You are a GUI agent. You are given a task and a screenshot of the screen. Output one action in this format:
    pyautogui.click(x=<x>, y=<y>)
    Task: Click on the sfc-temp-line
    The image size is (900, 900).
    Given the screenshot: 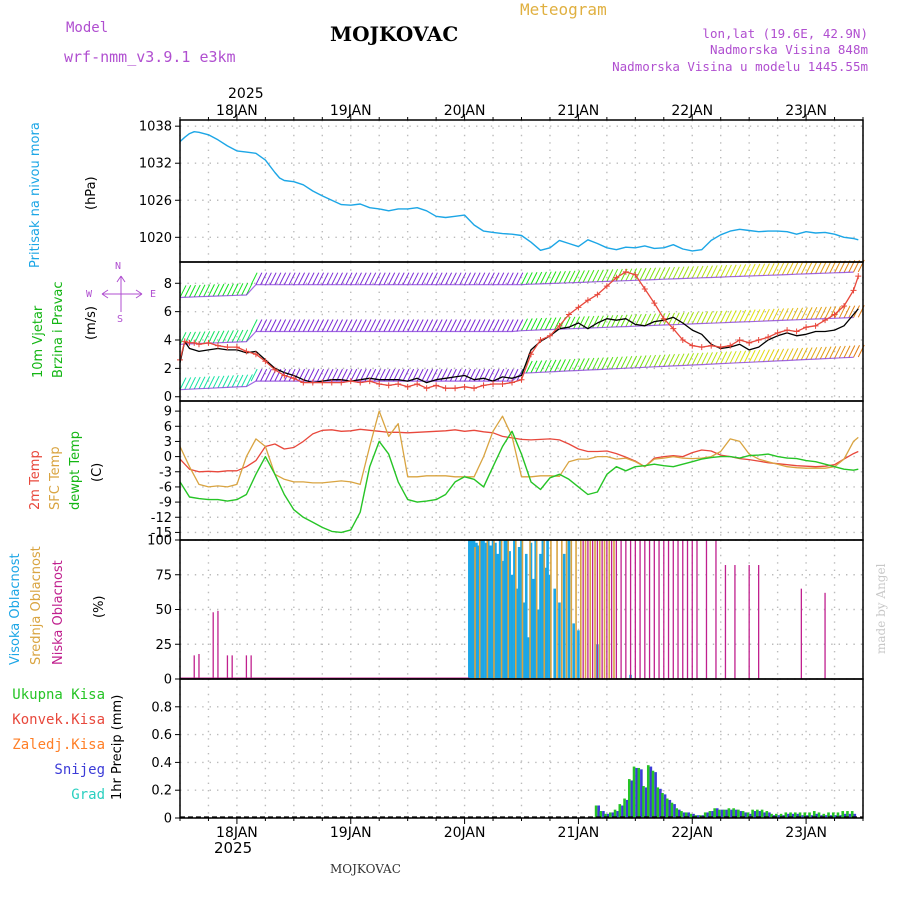 What is the action you would take?
    pyautogui.click(x=519, y=449)
    